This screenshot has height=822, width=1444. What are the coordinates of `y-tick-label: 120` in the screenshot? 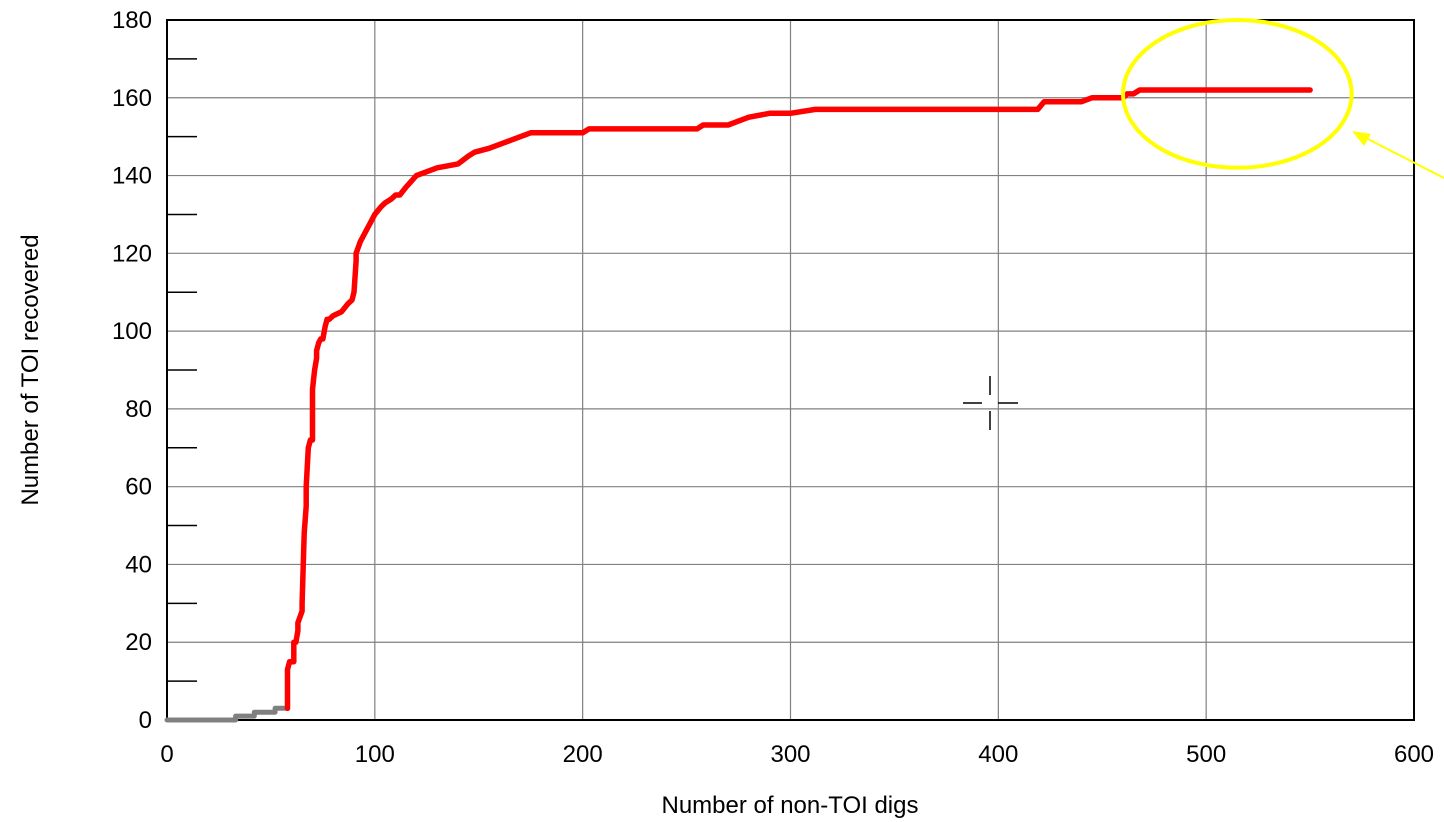 It's located at (132, 253).